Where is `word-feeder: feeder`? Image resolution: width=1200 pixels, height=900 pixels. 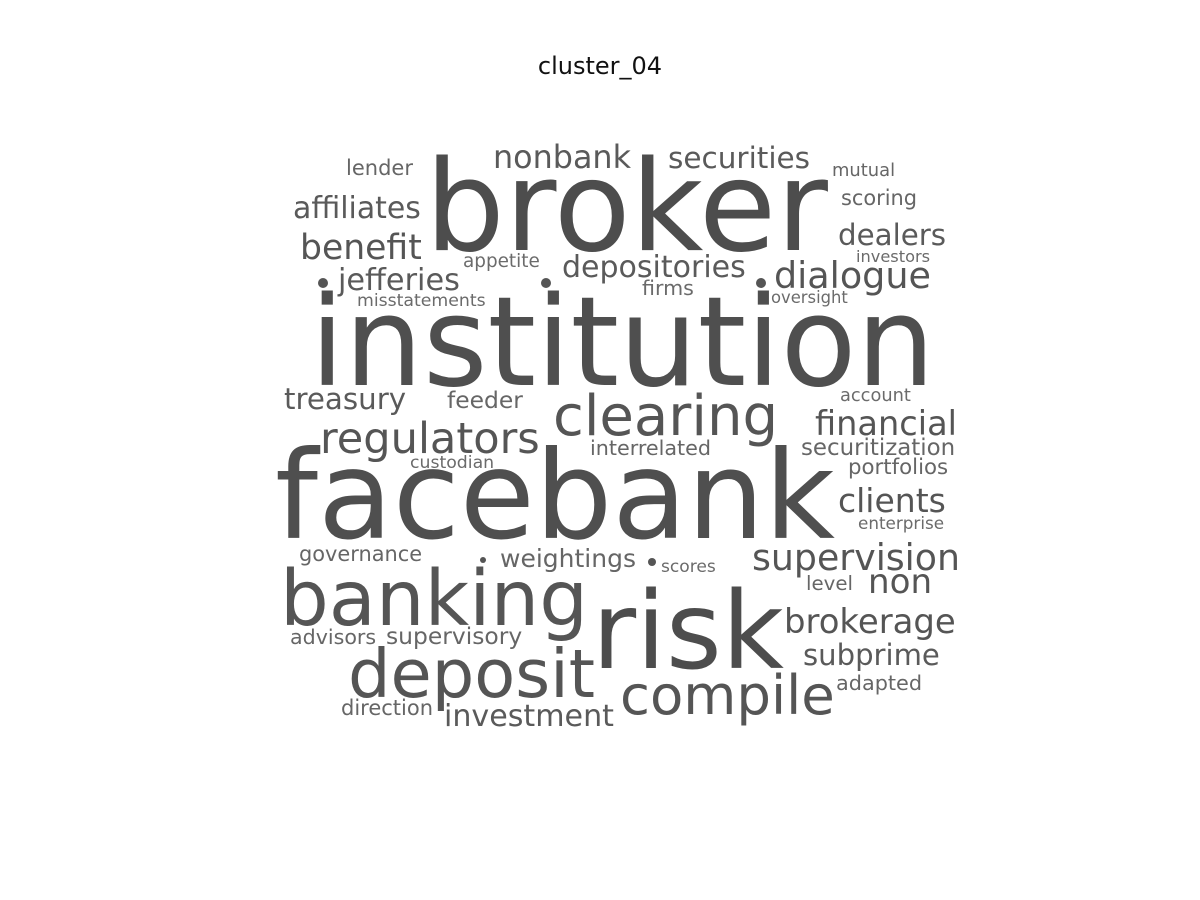 word-feeder: feeder is located at coordinates (485, 400).